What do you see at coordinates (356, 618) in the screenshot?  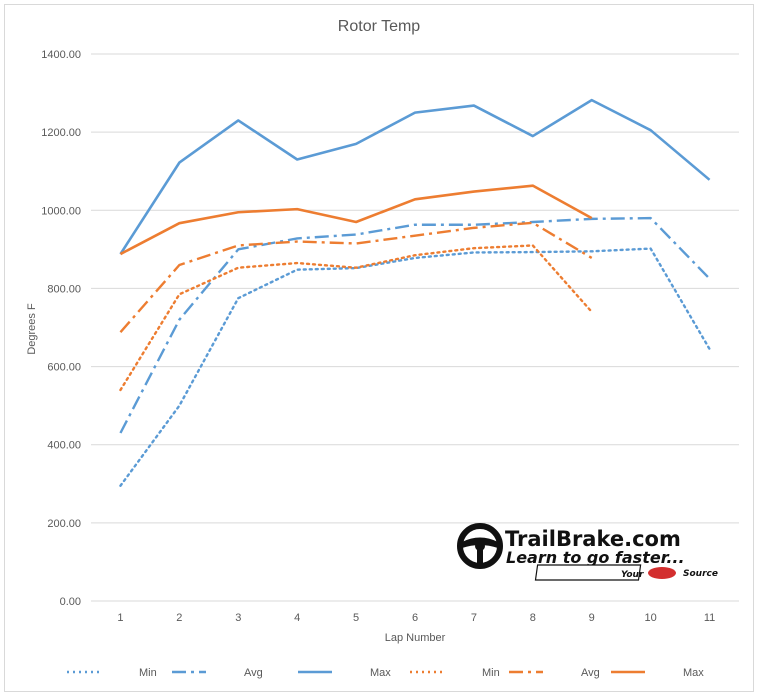 I see `x-tick-label: 5` at bounding box center [356, 618].